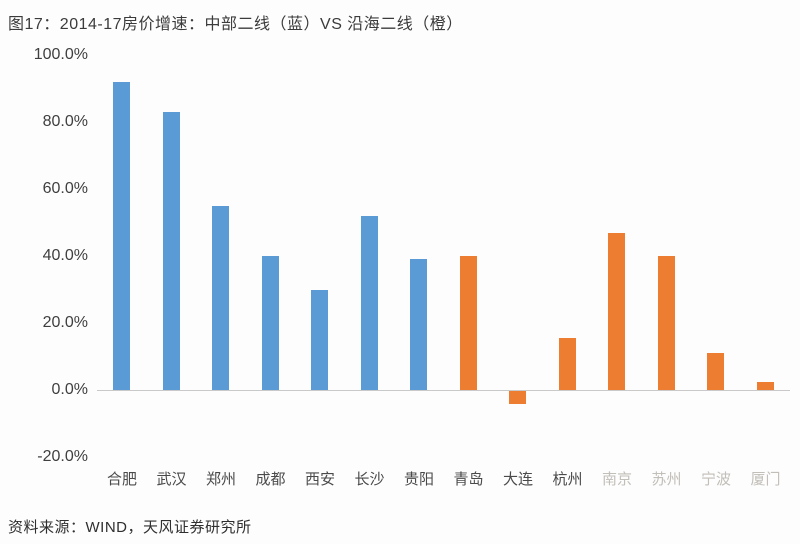 The width and height of the screenshot is (800, 544). Describe the element at coordinates (468, 479) in the screenshot. I see `x-axis-category-label: 青岛` at that location.